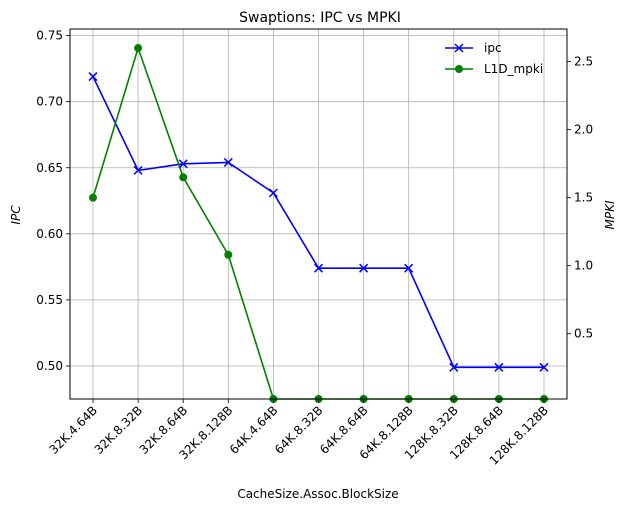  What do you see at coordinates (16, 215) in the screenshot?
I see `left-axis-label: IPC` at bounding box center [16, 215].